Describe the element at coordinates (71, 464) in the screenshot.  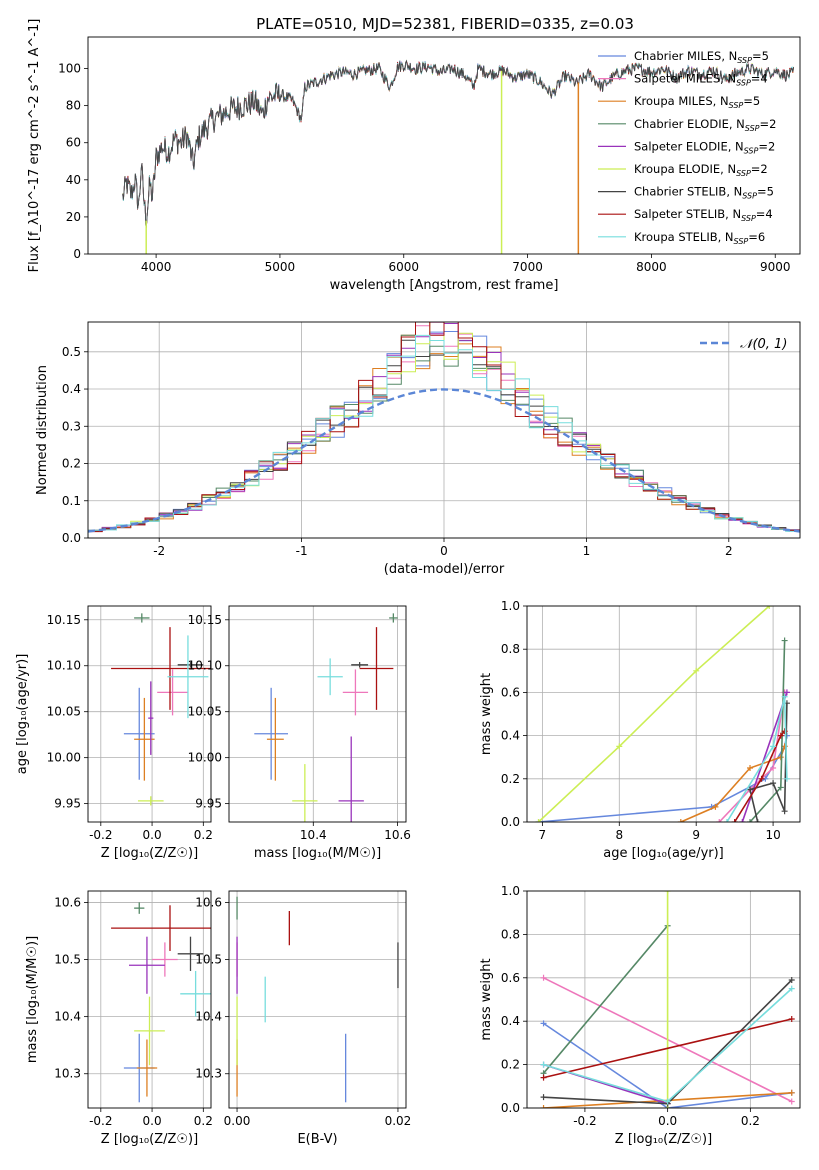
I see `y-tick-label: 0.2` at that location.